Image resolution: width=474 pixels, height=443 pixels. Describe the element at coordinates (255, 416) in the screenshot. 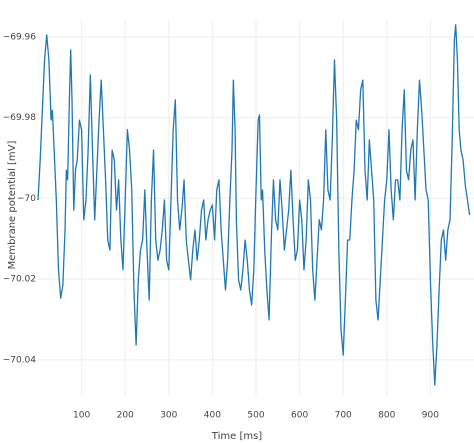

I see `x-tick-label: 500` at that location.